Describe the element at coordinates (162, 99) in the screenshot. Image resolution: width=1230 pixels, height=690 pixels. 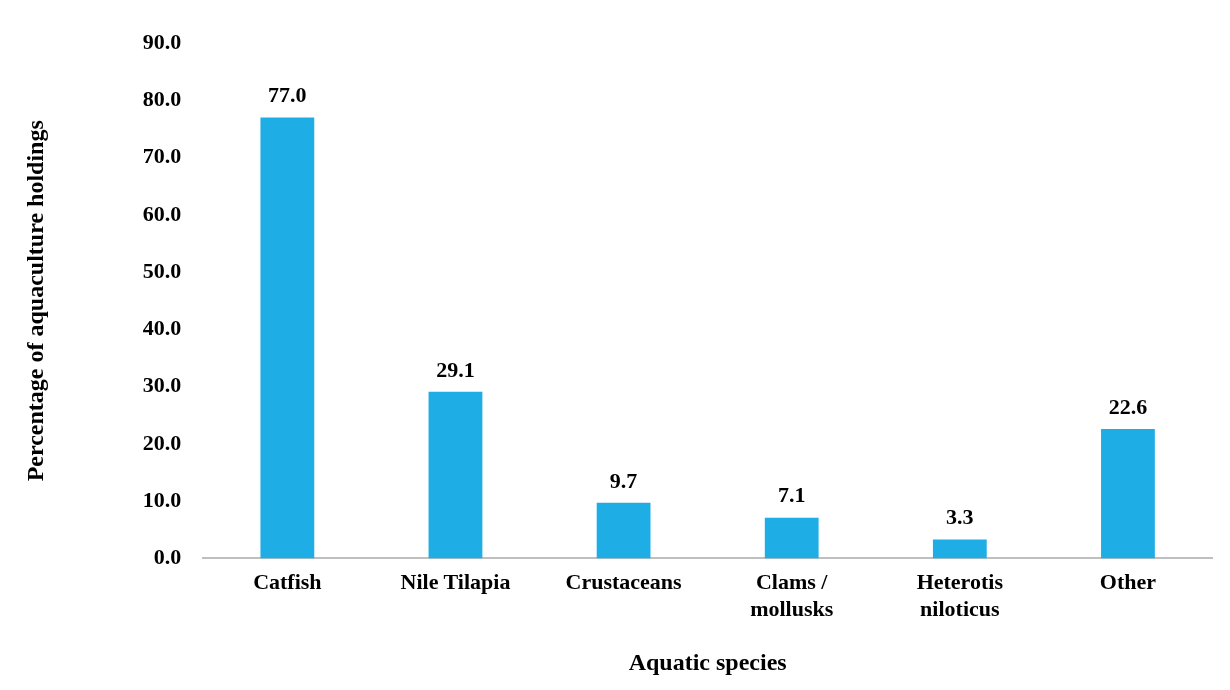
I see `y-tick-label: 80.0` at that location.